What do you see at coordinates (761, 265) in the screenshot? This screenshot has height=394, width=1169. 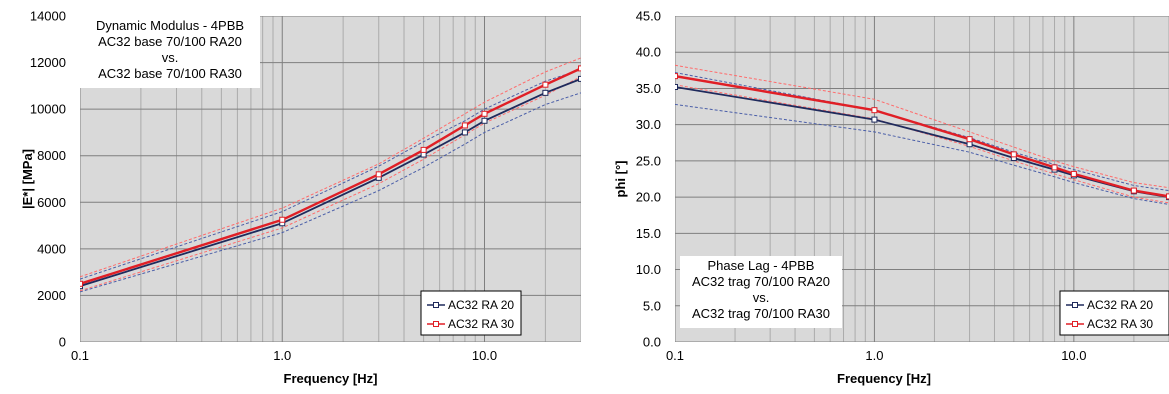 I see `annotation-line: Phase Lag - 4PBB` at bounding box center [761, 265].